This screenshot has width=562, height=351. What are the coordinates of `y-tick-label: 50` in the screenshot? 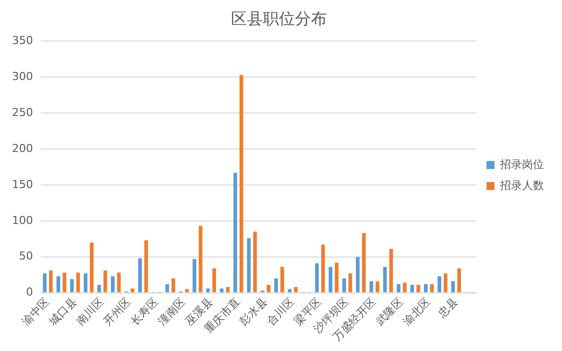 It's located at (25, 256).